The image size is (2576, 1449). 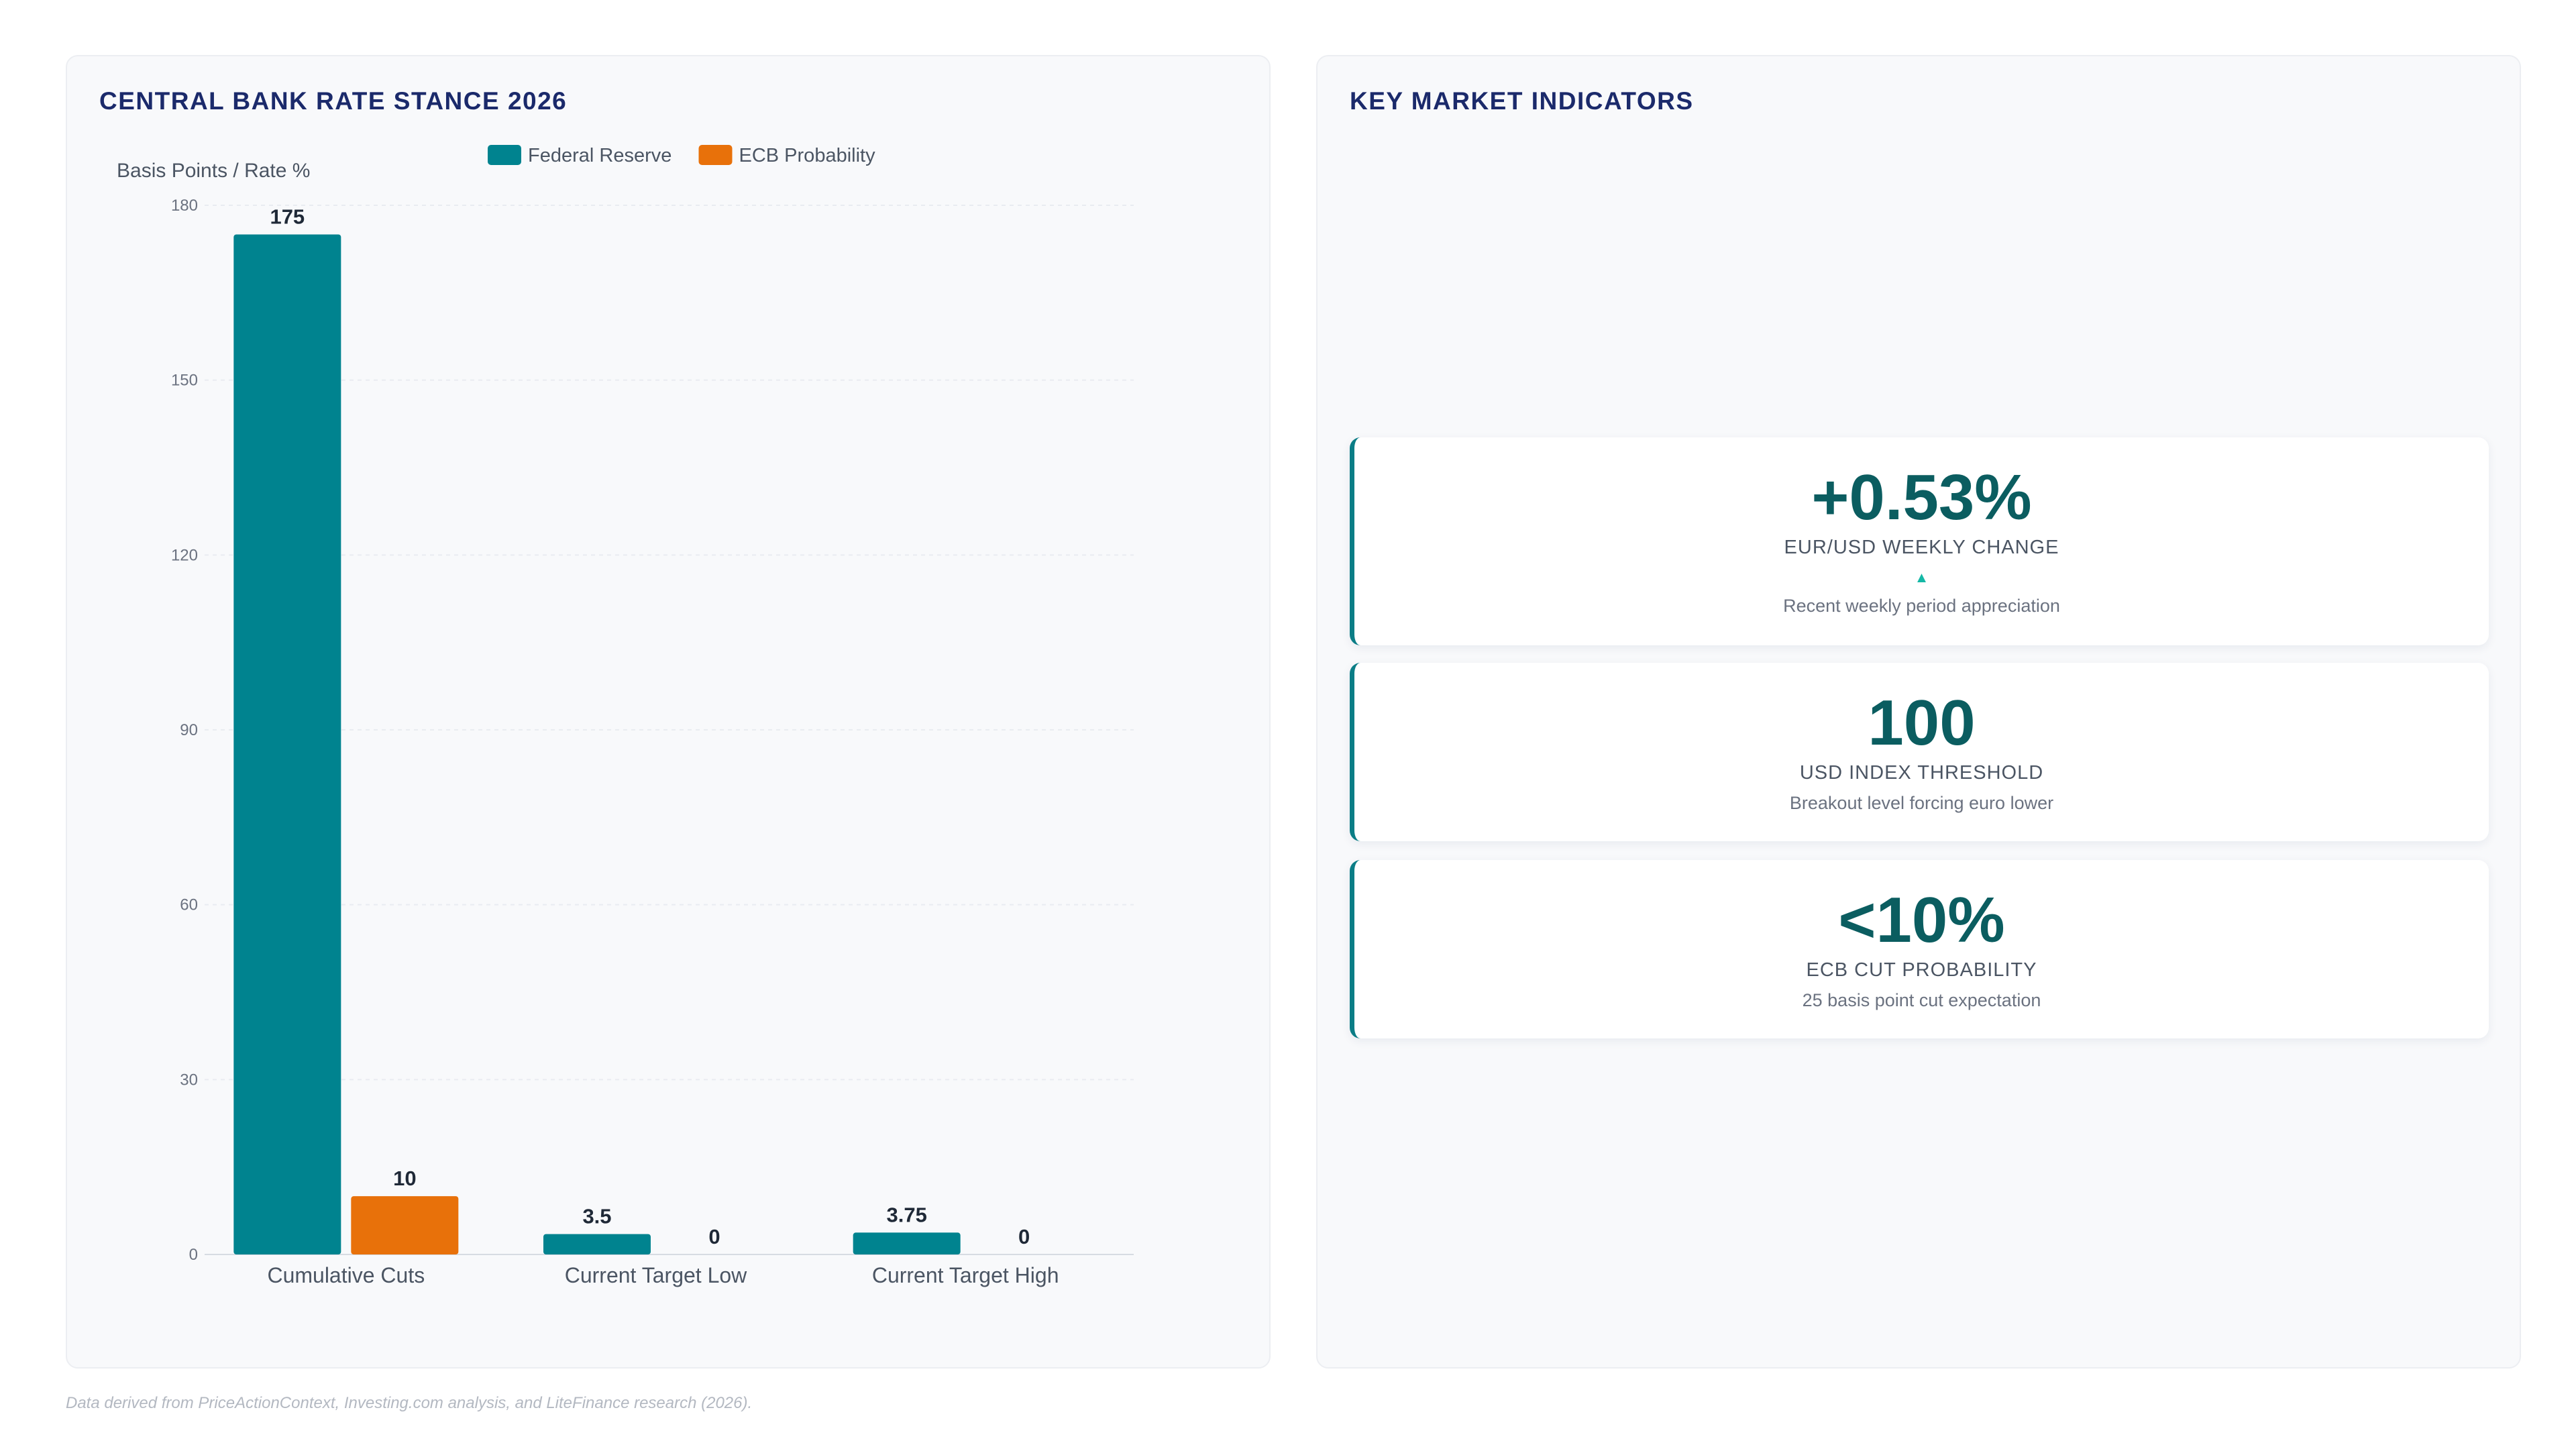 I want to click on kpi-value: +0.53%, so click(x=1921, y=497).